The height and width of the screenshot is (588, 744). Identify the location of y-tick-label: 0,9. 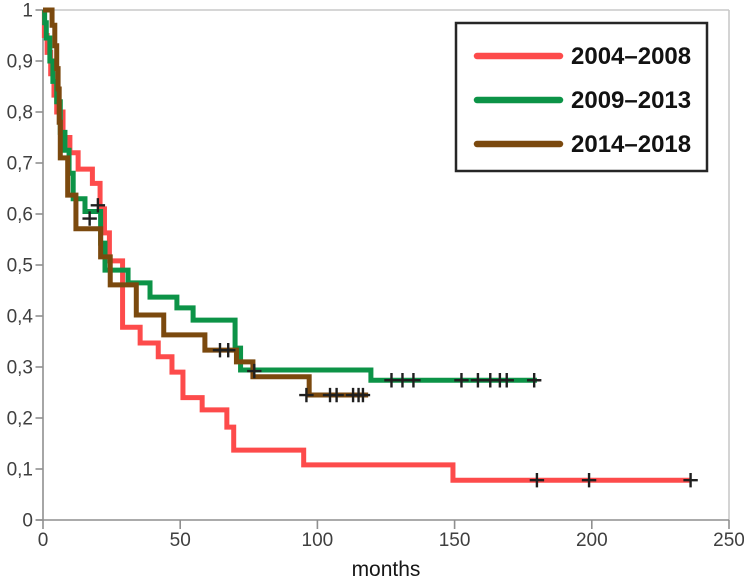
(20, 62).